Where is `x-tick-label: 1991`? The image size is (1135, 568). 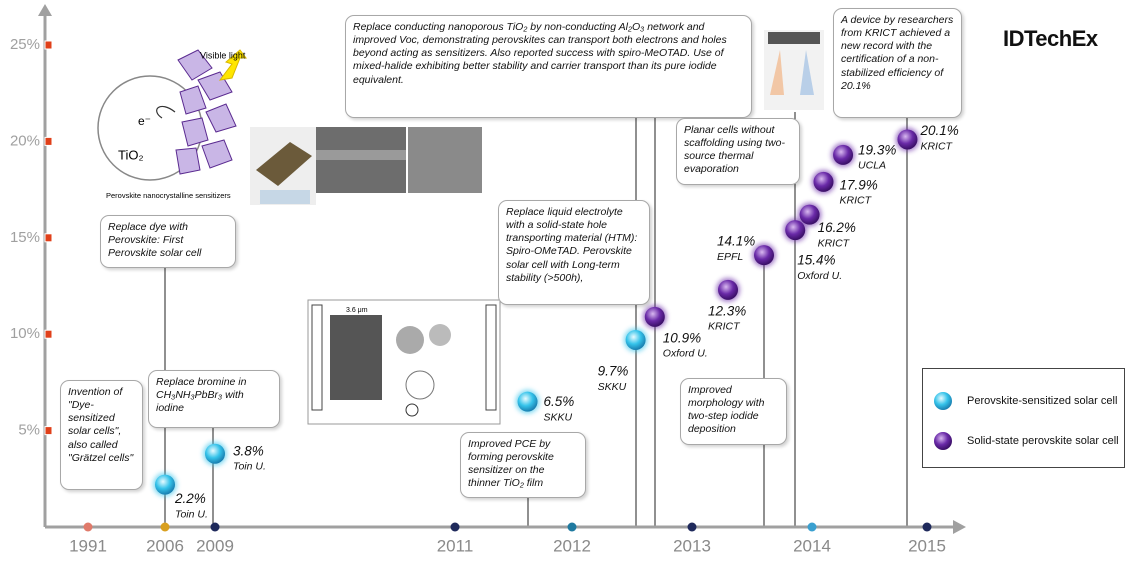
x-tick-label: 1991 is located at coordinates (88, 545).